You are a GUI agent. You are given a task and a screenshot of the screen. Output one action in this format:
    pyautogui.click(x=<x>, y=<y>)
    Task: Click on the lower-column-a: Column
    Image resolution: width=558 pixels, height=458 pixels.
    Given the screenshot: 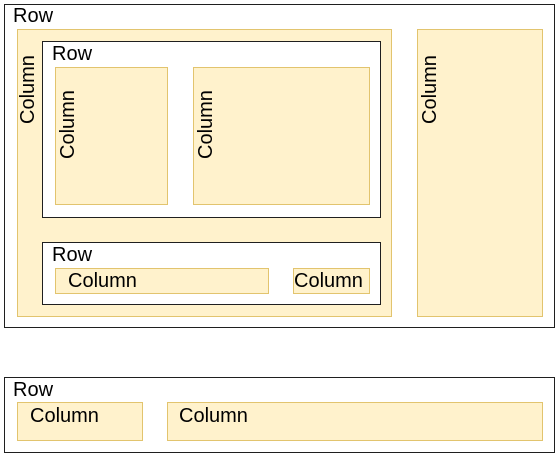 What is the action you would take?
    pyautogui.click(x=80, y=421)
    